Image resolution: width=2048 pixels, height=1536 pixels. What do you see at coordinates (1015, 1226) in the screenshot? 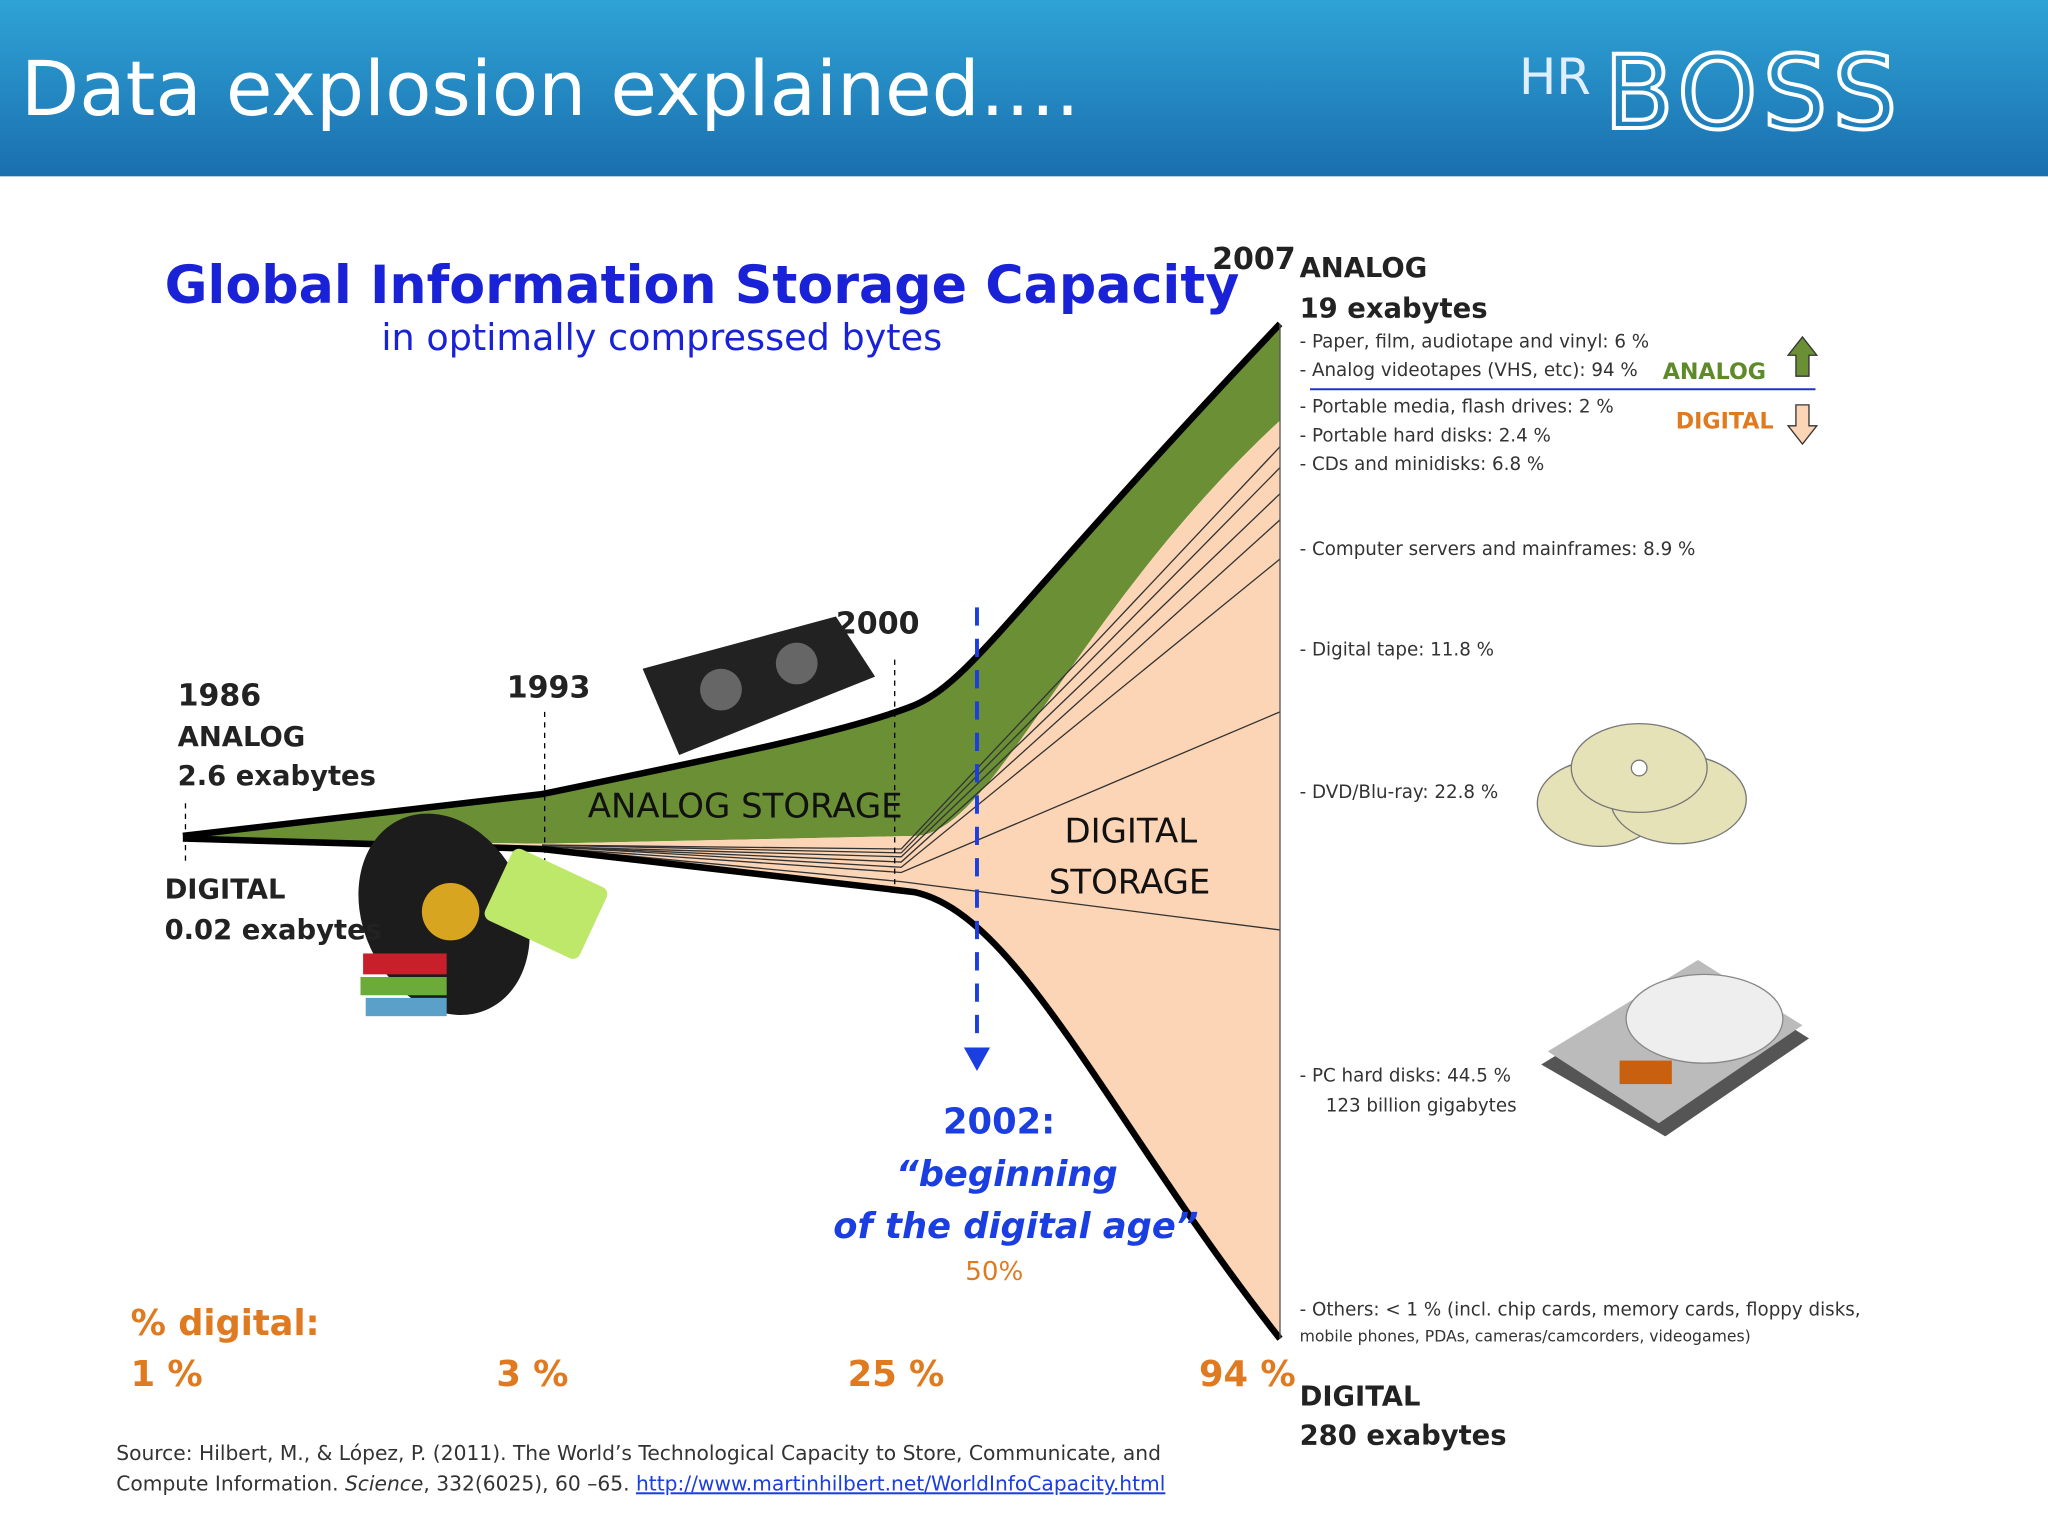
I see `milestone-text: of the digital age”` at bounding box center [1015, 1226].